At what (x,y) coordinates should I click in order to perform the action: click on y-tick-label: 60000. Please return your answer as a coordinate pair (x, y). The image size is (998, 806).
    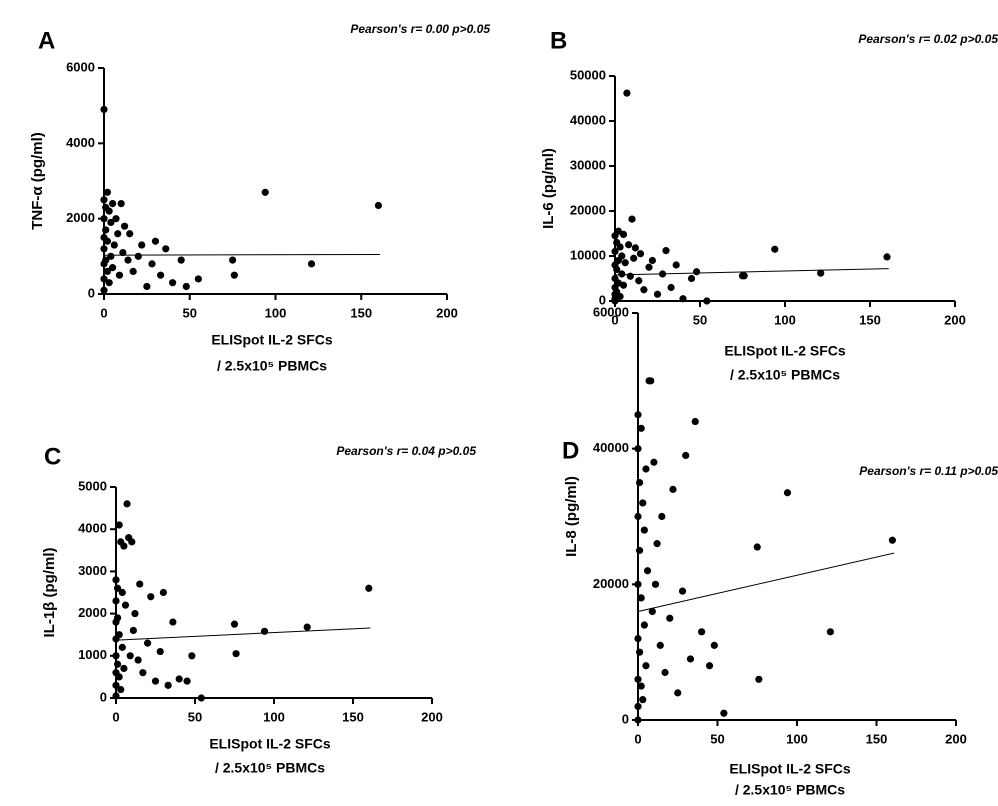
    Looking at the image, I should click on (611, 311).